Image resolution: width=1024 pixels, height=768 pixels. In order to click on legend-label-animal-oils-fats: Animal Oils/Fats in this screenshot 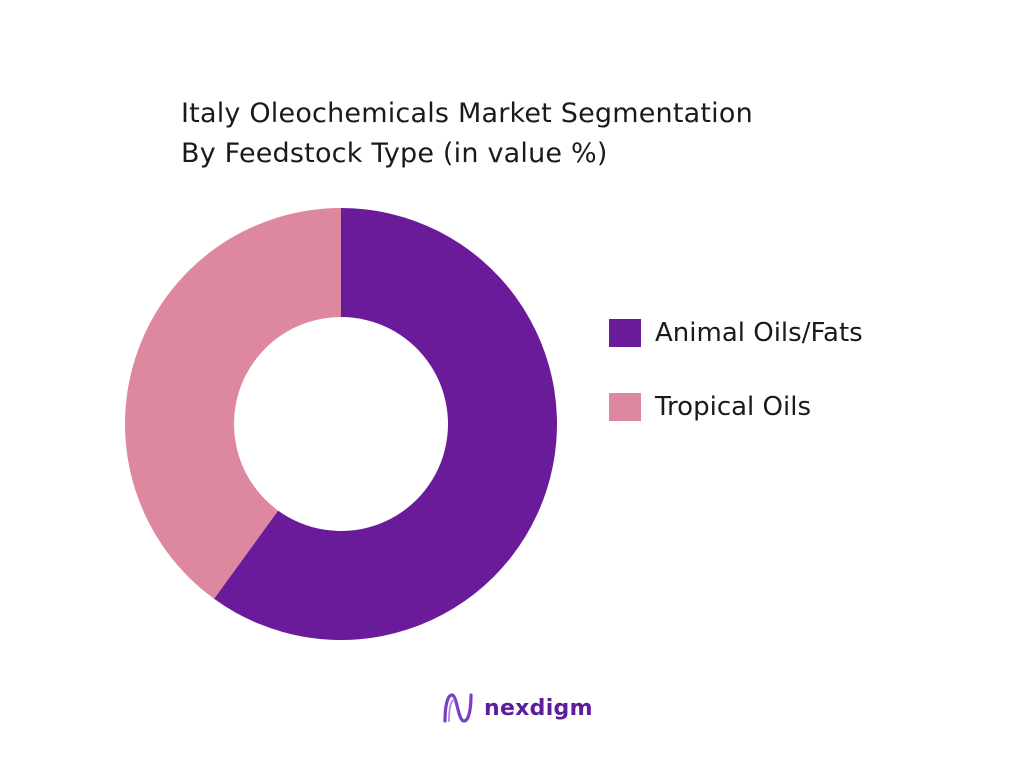, I will do `click(759, 333)`.